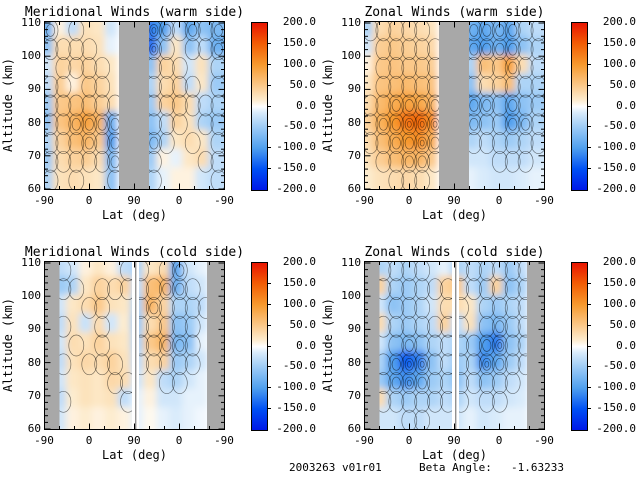 The height and width of the screenshot is (480, 640). I want to click on data-gap-line, so click(456, 345).